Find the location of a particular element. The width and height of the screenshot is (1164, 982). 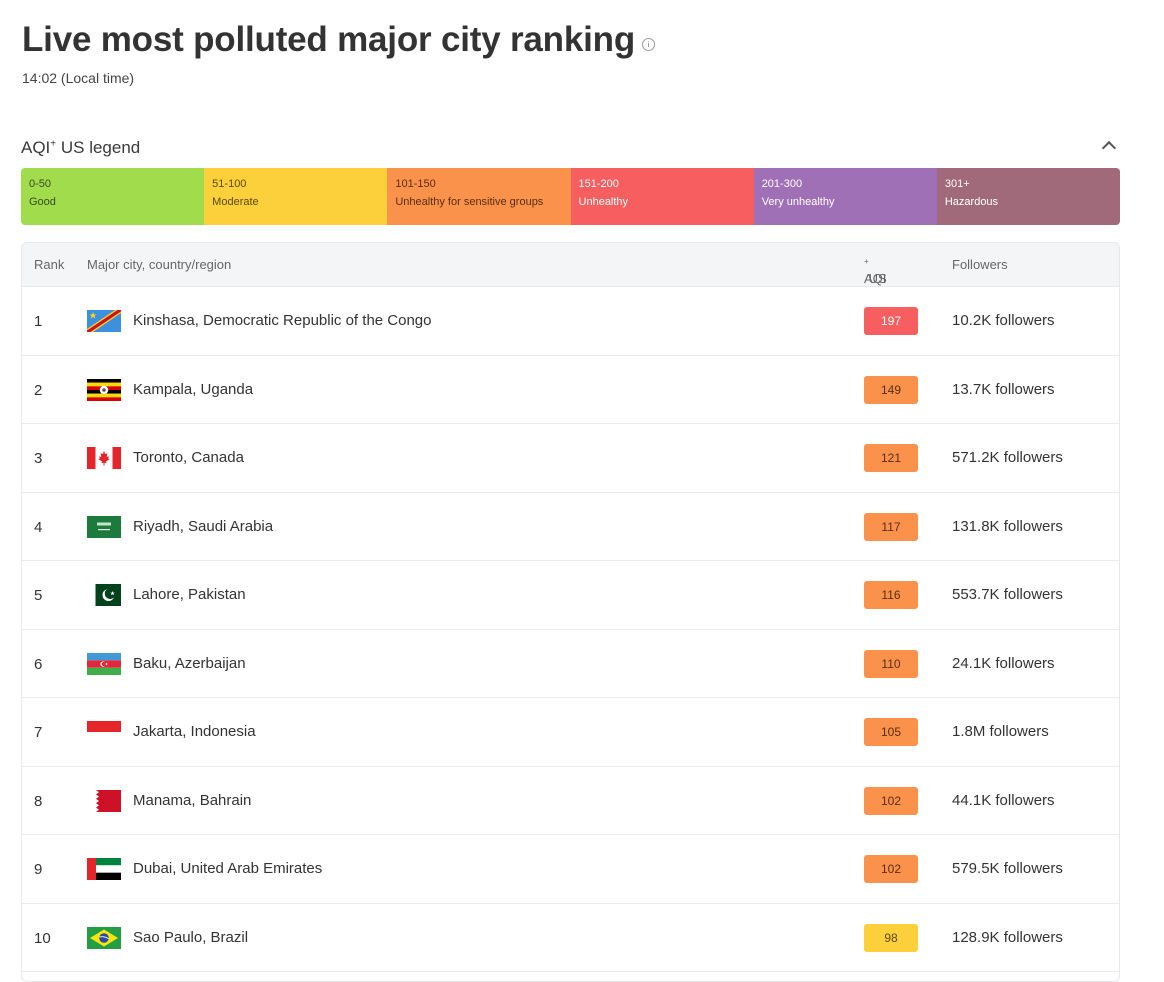

flag-azerbaijan-icon is located at coordinates (104, 663).